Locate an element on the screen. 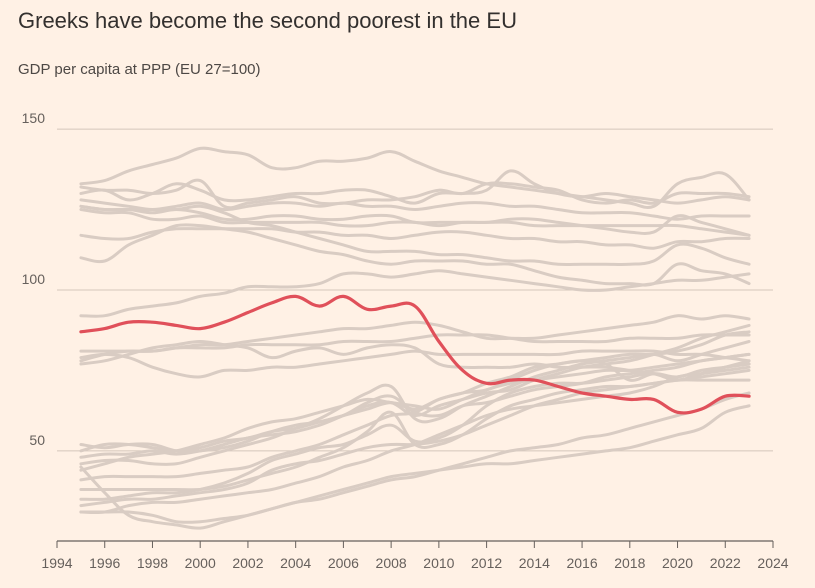  x-tick-label-2024: 2024 is located at coordinates (772, 563).